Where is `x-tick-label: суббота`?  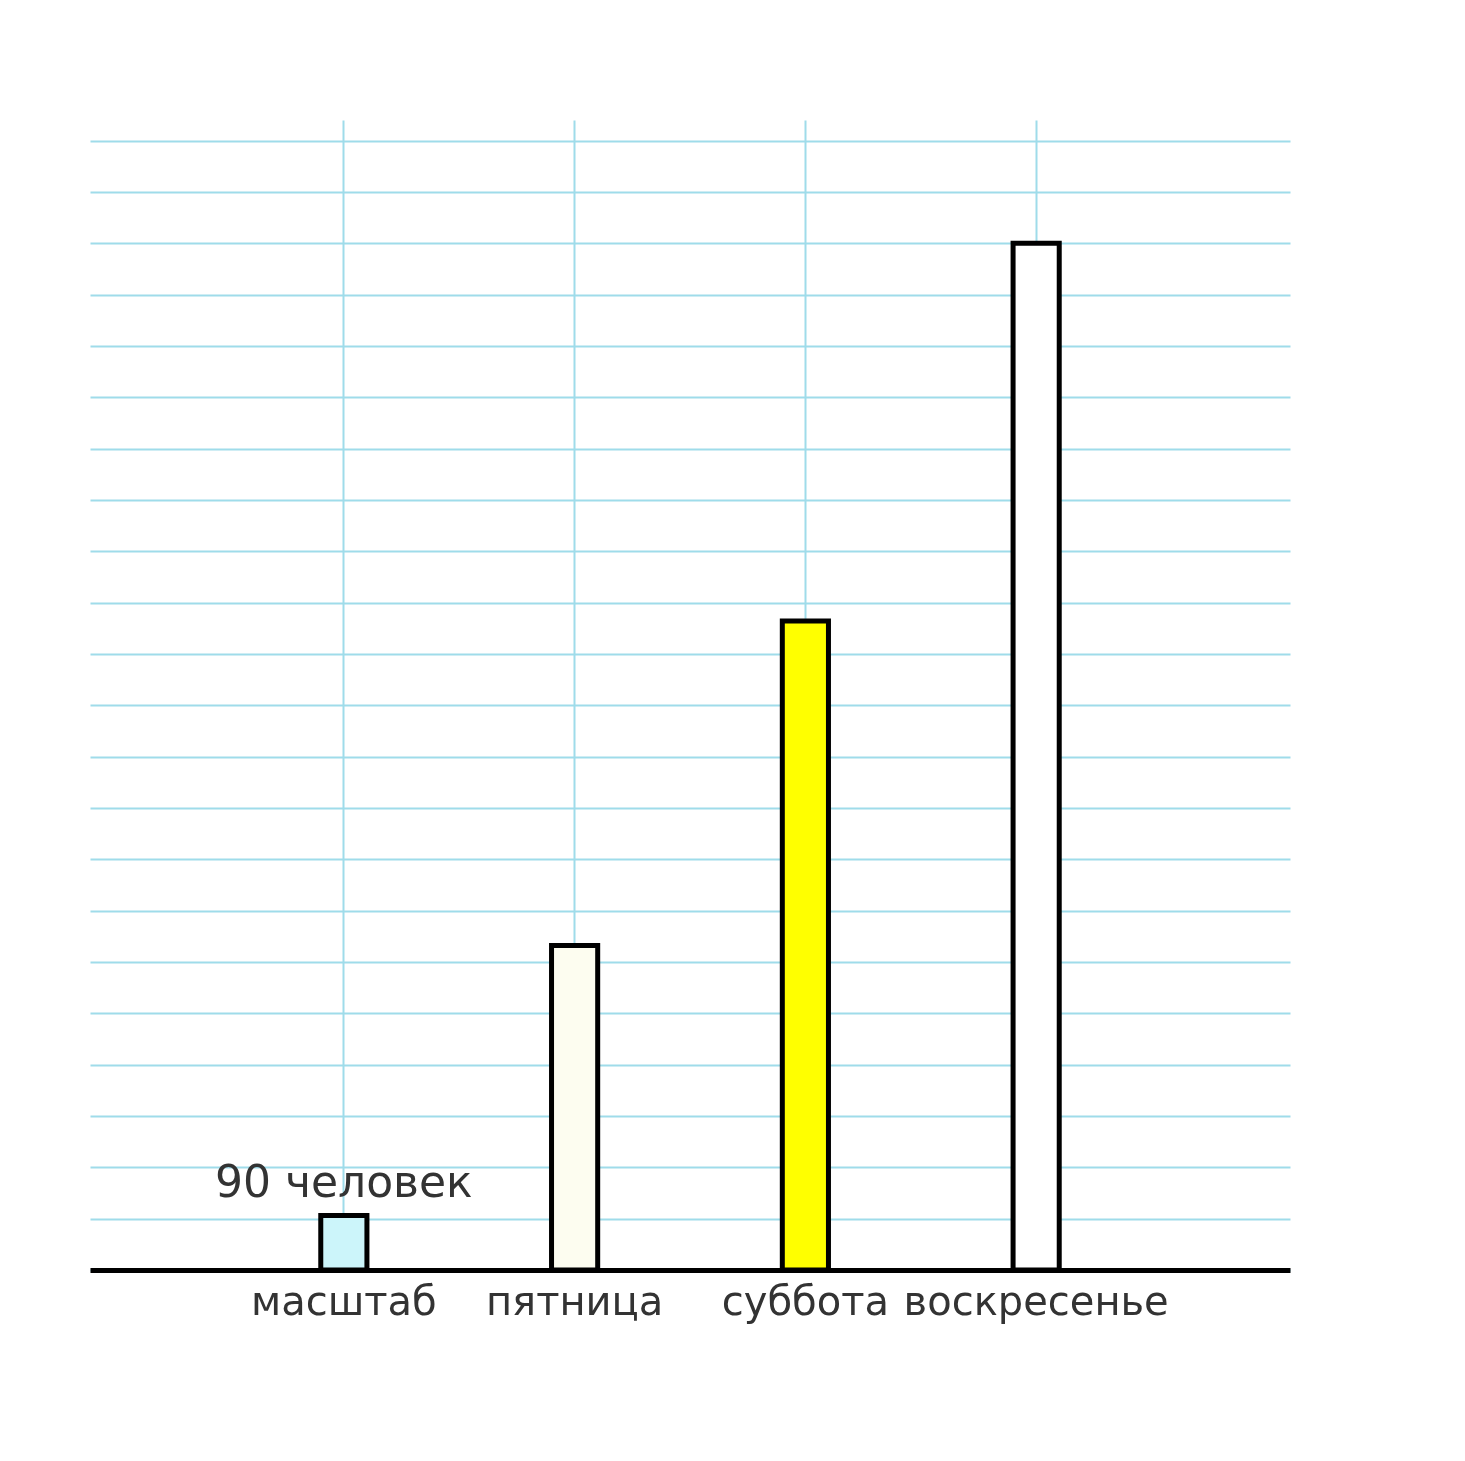
x-tick-label: суббота is located at coordinates (805, 1300).